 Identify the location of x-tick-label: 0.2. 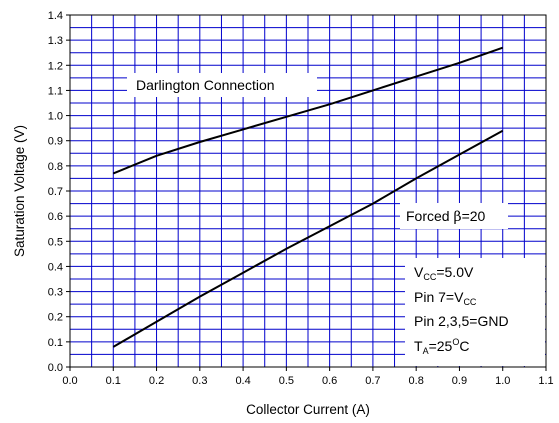
(156, 381).